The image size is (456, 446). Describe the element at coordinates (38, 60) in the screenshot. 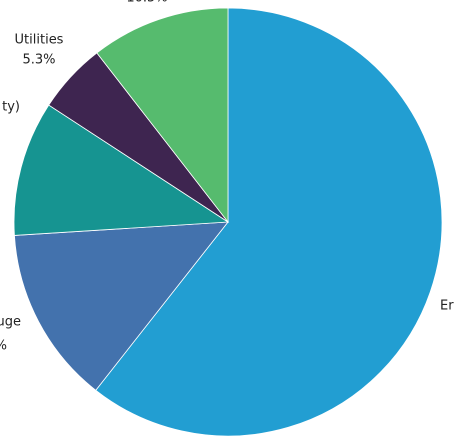

I see `slice-value-label: 5.3%` at that location.